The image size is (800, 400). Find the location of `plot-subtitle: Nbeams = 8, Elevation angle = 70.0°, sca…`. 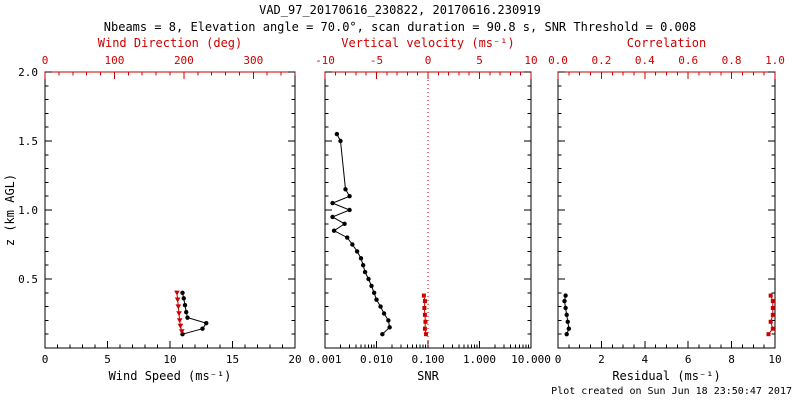

plot-subtitle: Nbeams = 8, Elevation angle = 70.0°, sca… is located at coordinates (400, 27).